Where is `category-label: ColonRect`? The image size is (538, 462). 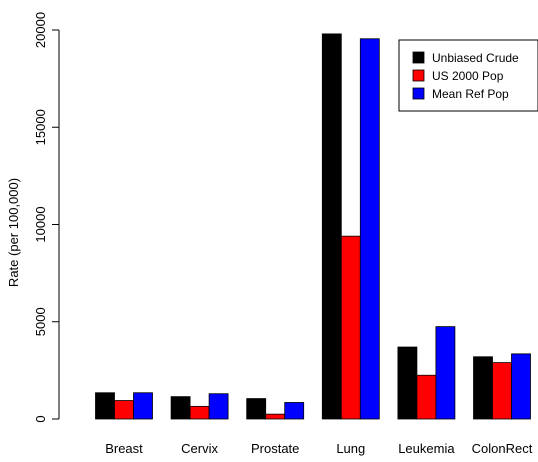
category-label: ColonRect is located at coordinates (502, 448).